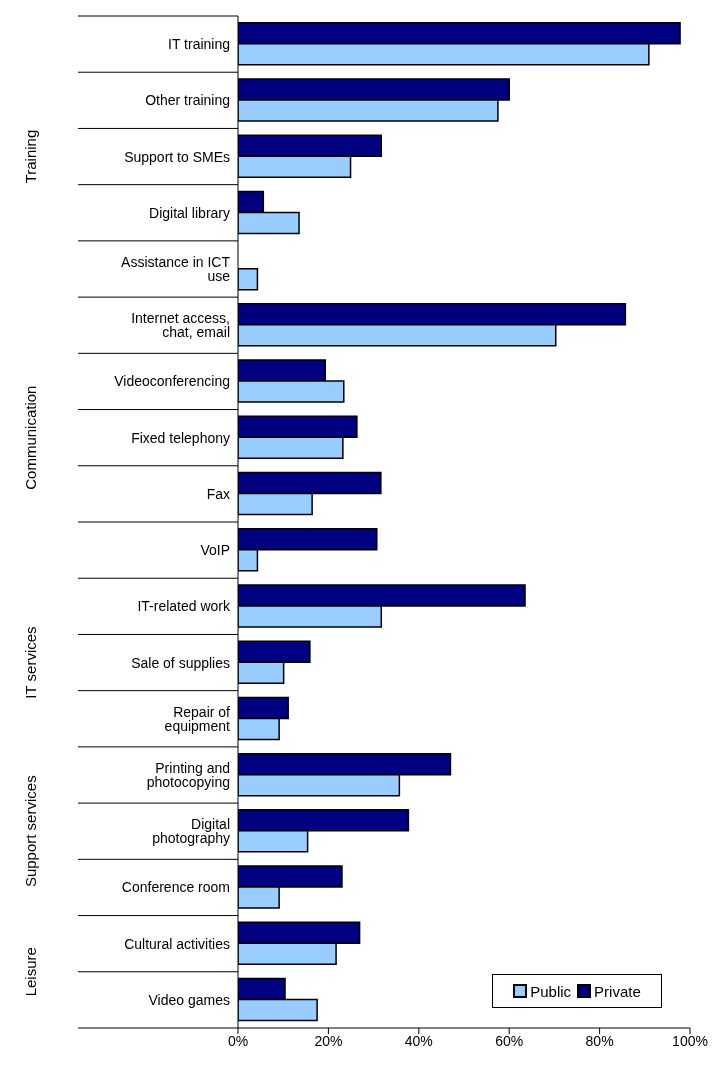 The width and height of the screenshot is (722, 1084). What do you see at coordinates (30, 972) in the screenshot?
I see `text: Leisure` at bounding box center [30, 972].